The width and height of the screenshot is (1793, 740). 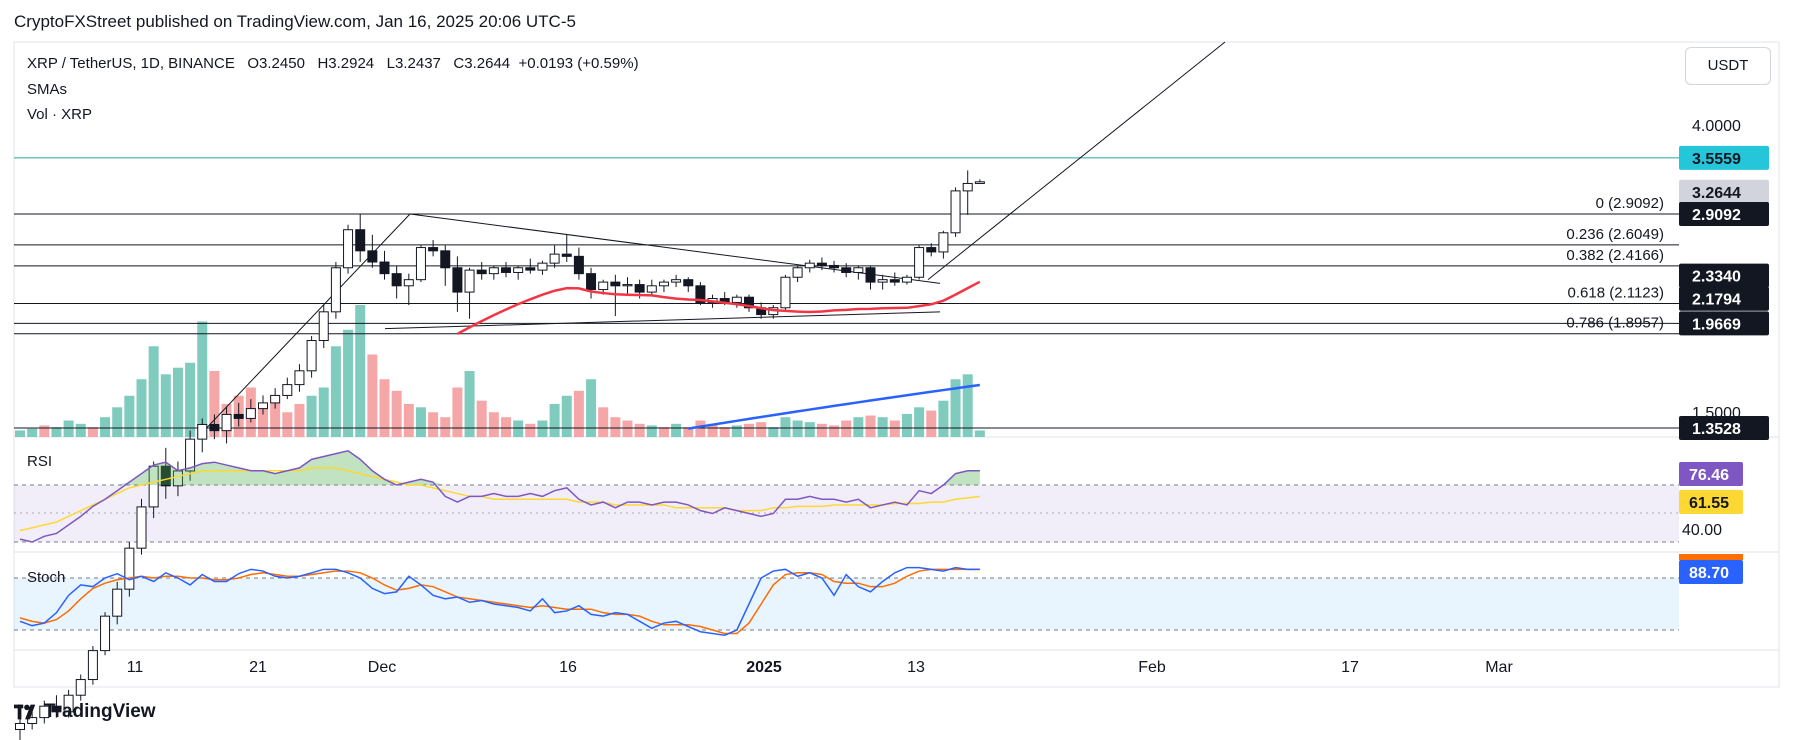 I want to click on price-label: 2.9092, so click(x=1724, y=213).